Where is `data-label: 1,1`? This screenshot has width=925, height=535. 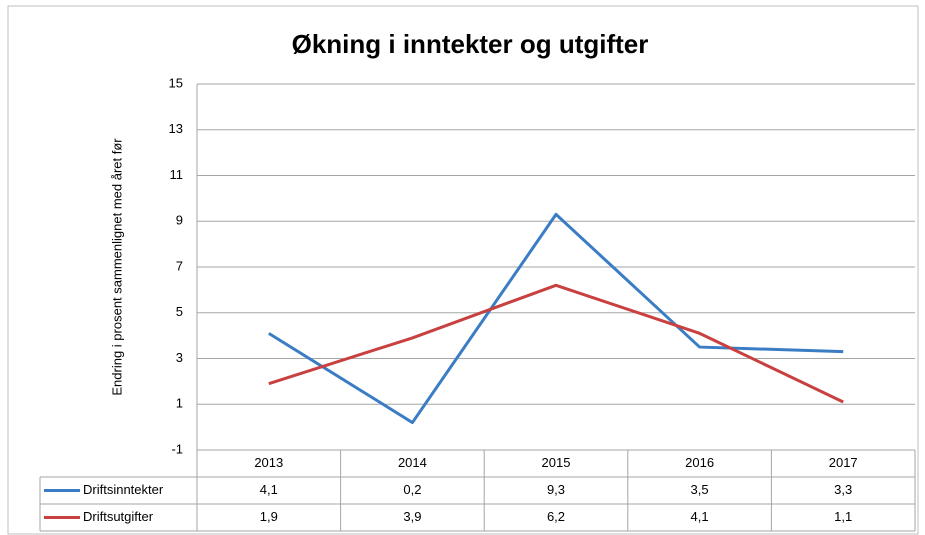 data-label: 1,1 is located at coordinates (843, 516).